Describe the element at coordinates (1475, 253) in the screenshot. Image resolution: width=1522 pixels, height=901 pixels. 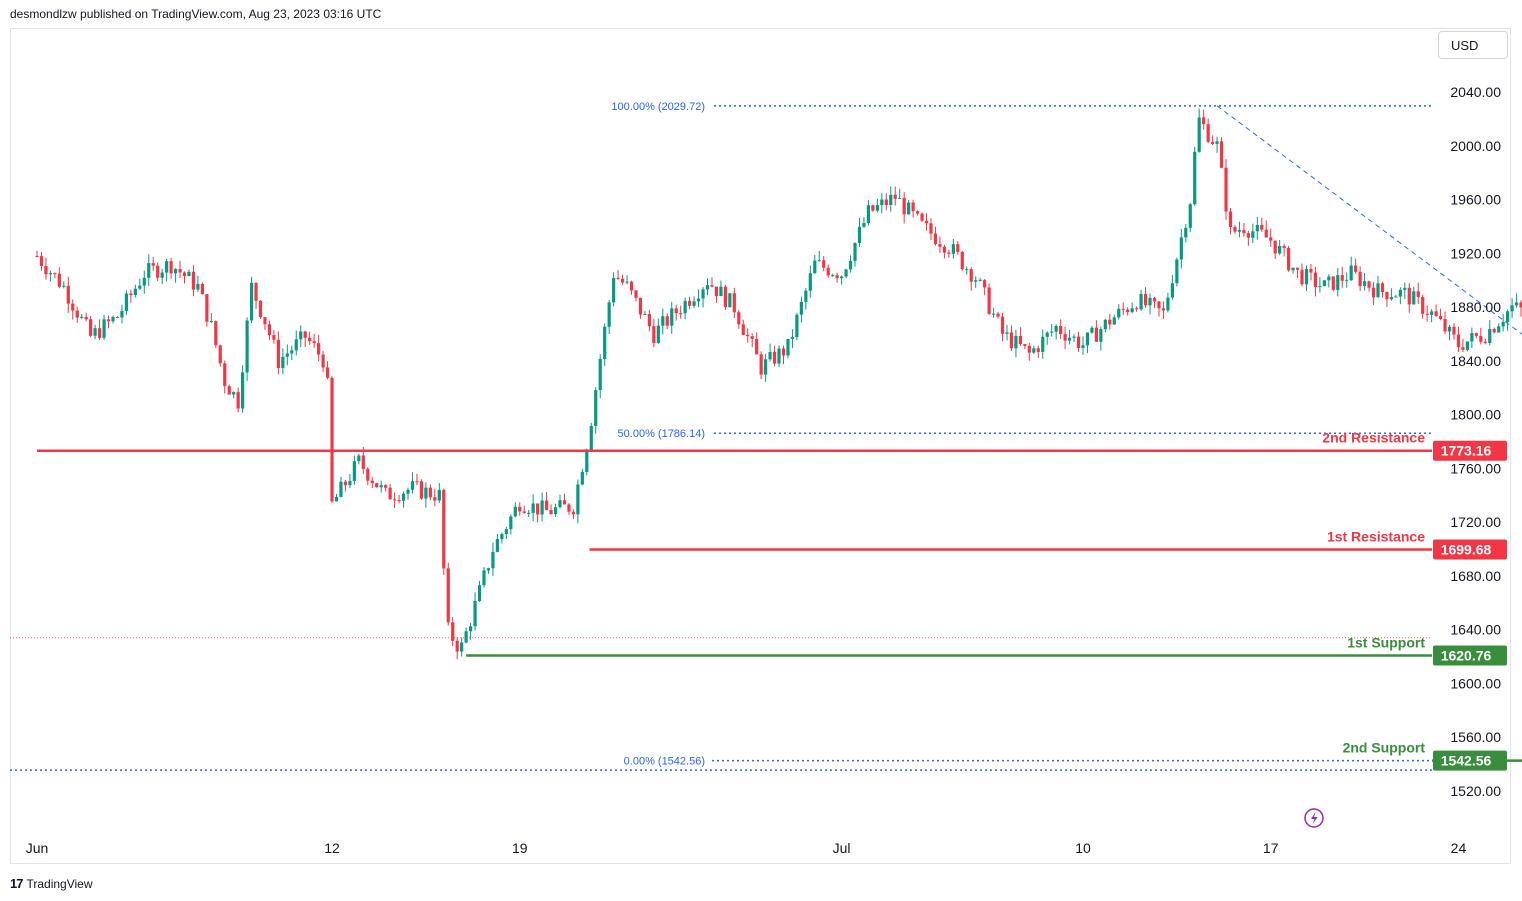
I see `y-tick-label: 1920.00` at that location.